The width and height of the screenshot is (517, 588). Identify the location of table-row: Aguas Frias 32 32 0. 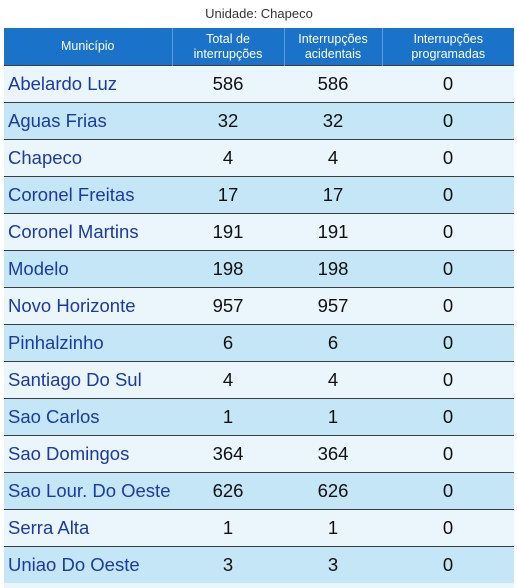
(259, 121).